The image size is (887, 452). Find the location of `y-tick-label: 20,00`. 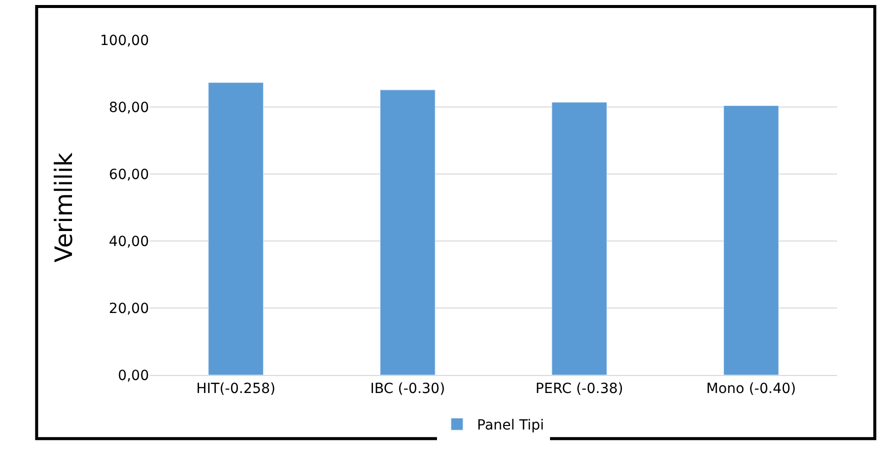

y-tick-label: 20,00 is located at coordinates (128, 308).